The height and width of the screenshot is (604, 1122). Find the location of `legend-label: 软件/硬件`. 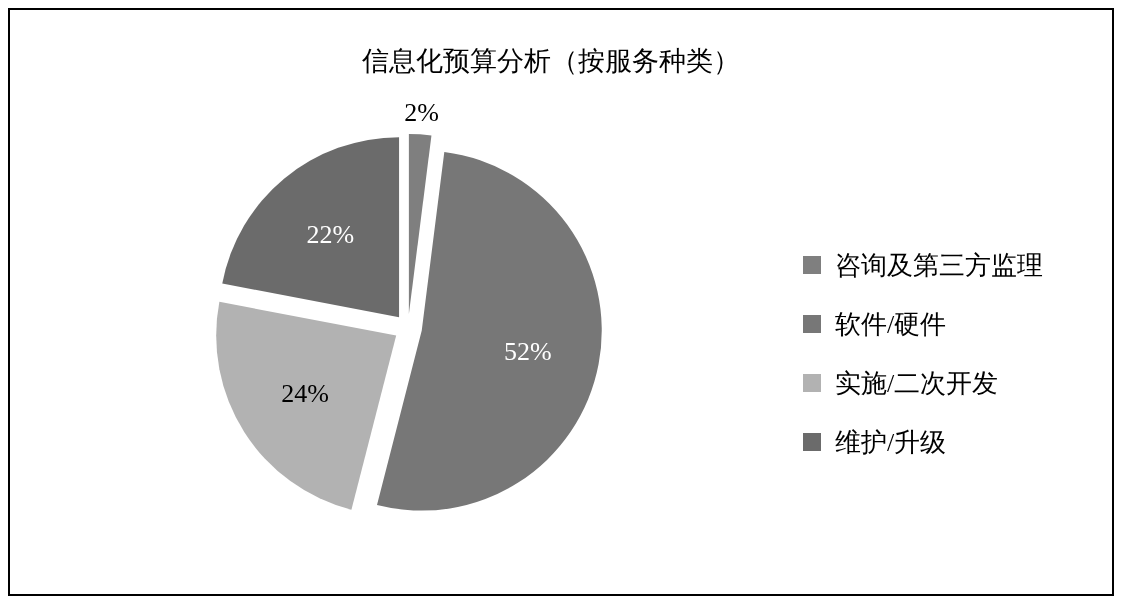

legend-label: 软件/硬件 is located at coordinates (891, 324).